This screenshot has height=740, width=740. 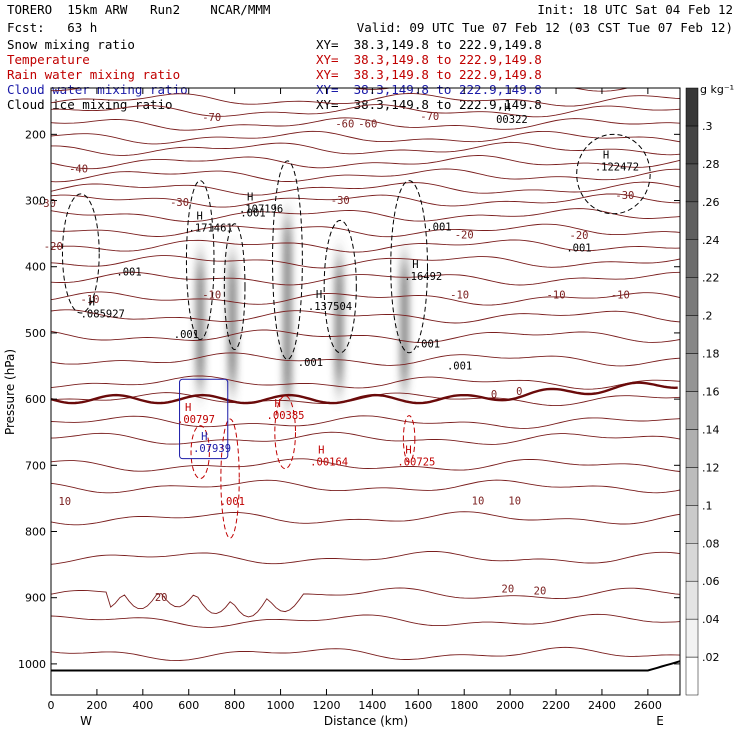 I want to click on max-value: .107196, so click(x=261, y=209).